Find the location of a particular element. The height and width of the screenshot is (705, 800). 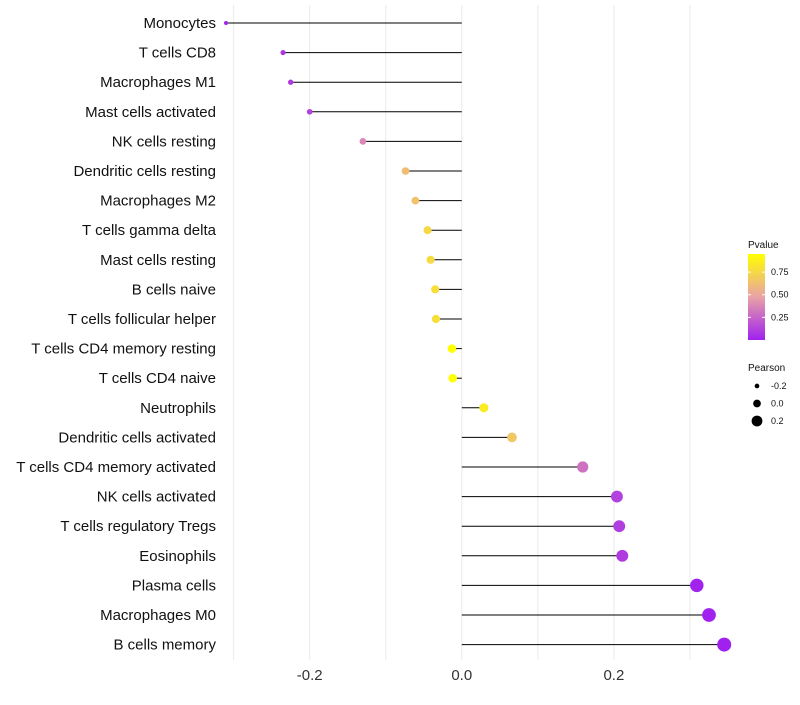

pvalue-tick-label: 0.75 is located at coordinates (780, 272).